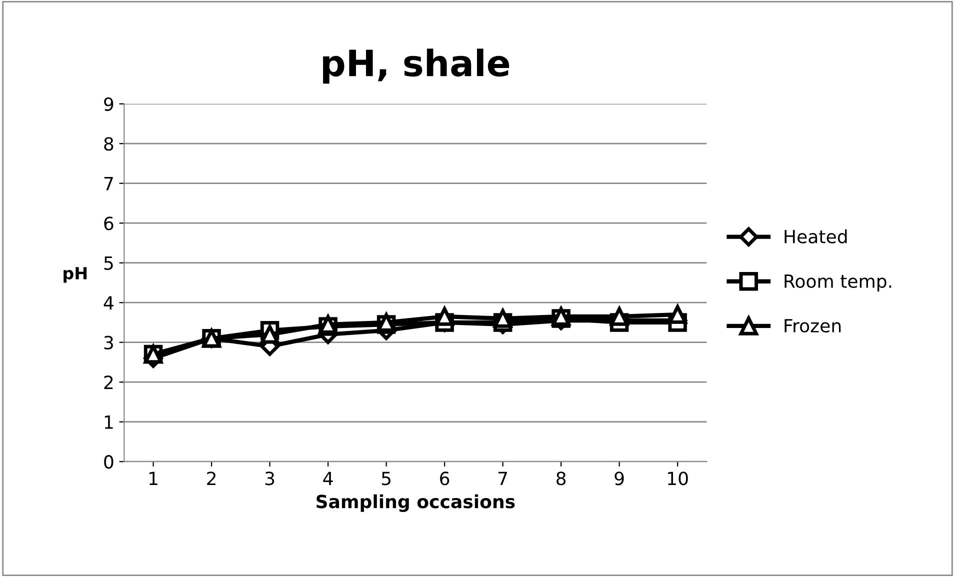 This screenshot has width=955, height=577. I want to click on y-tick-label: 3, so click(108, 343).